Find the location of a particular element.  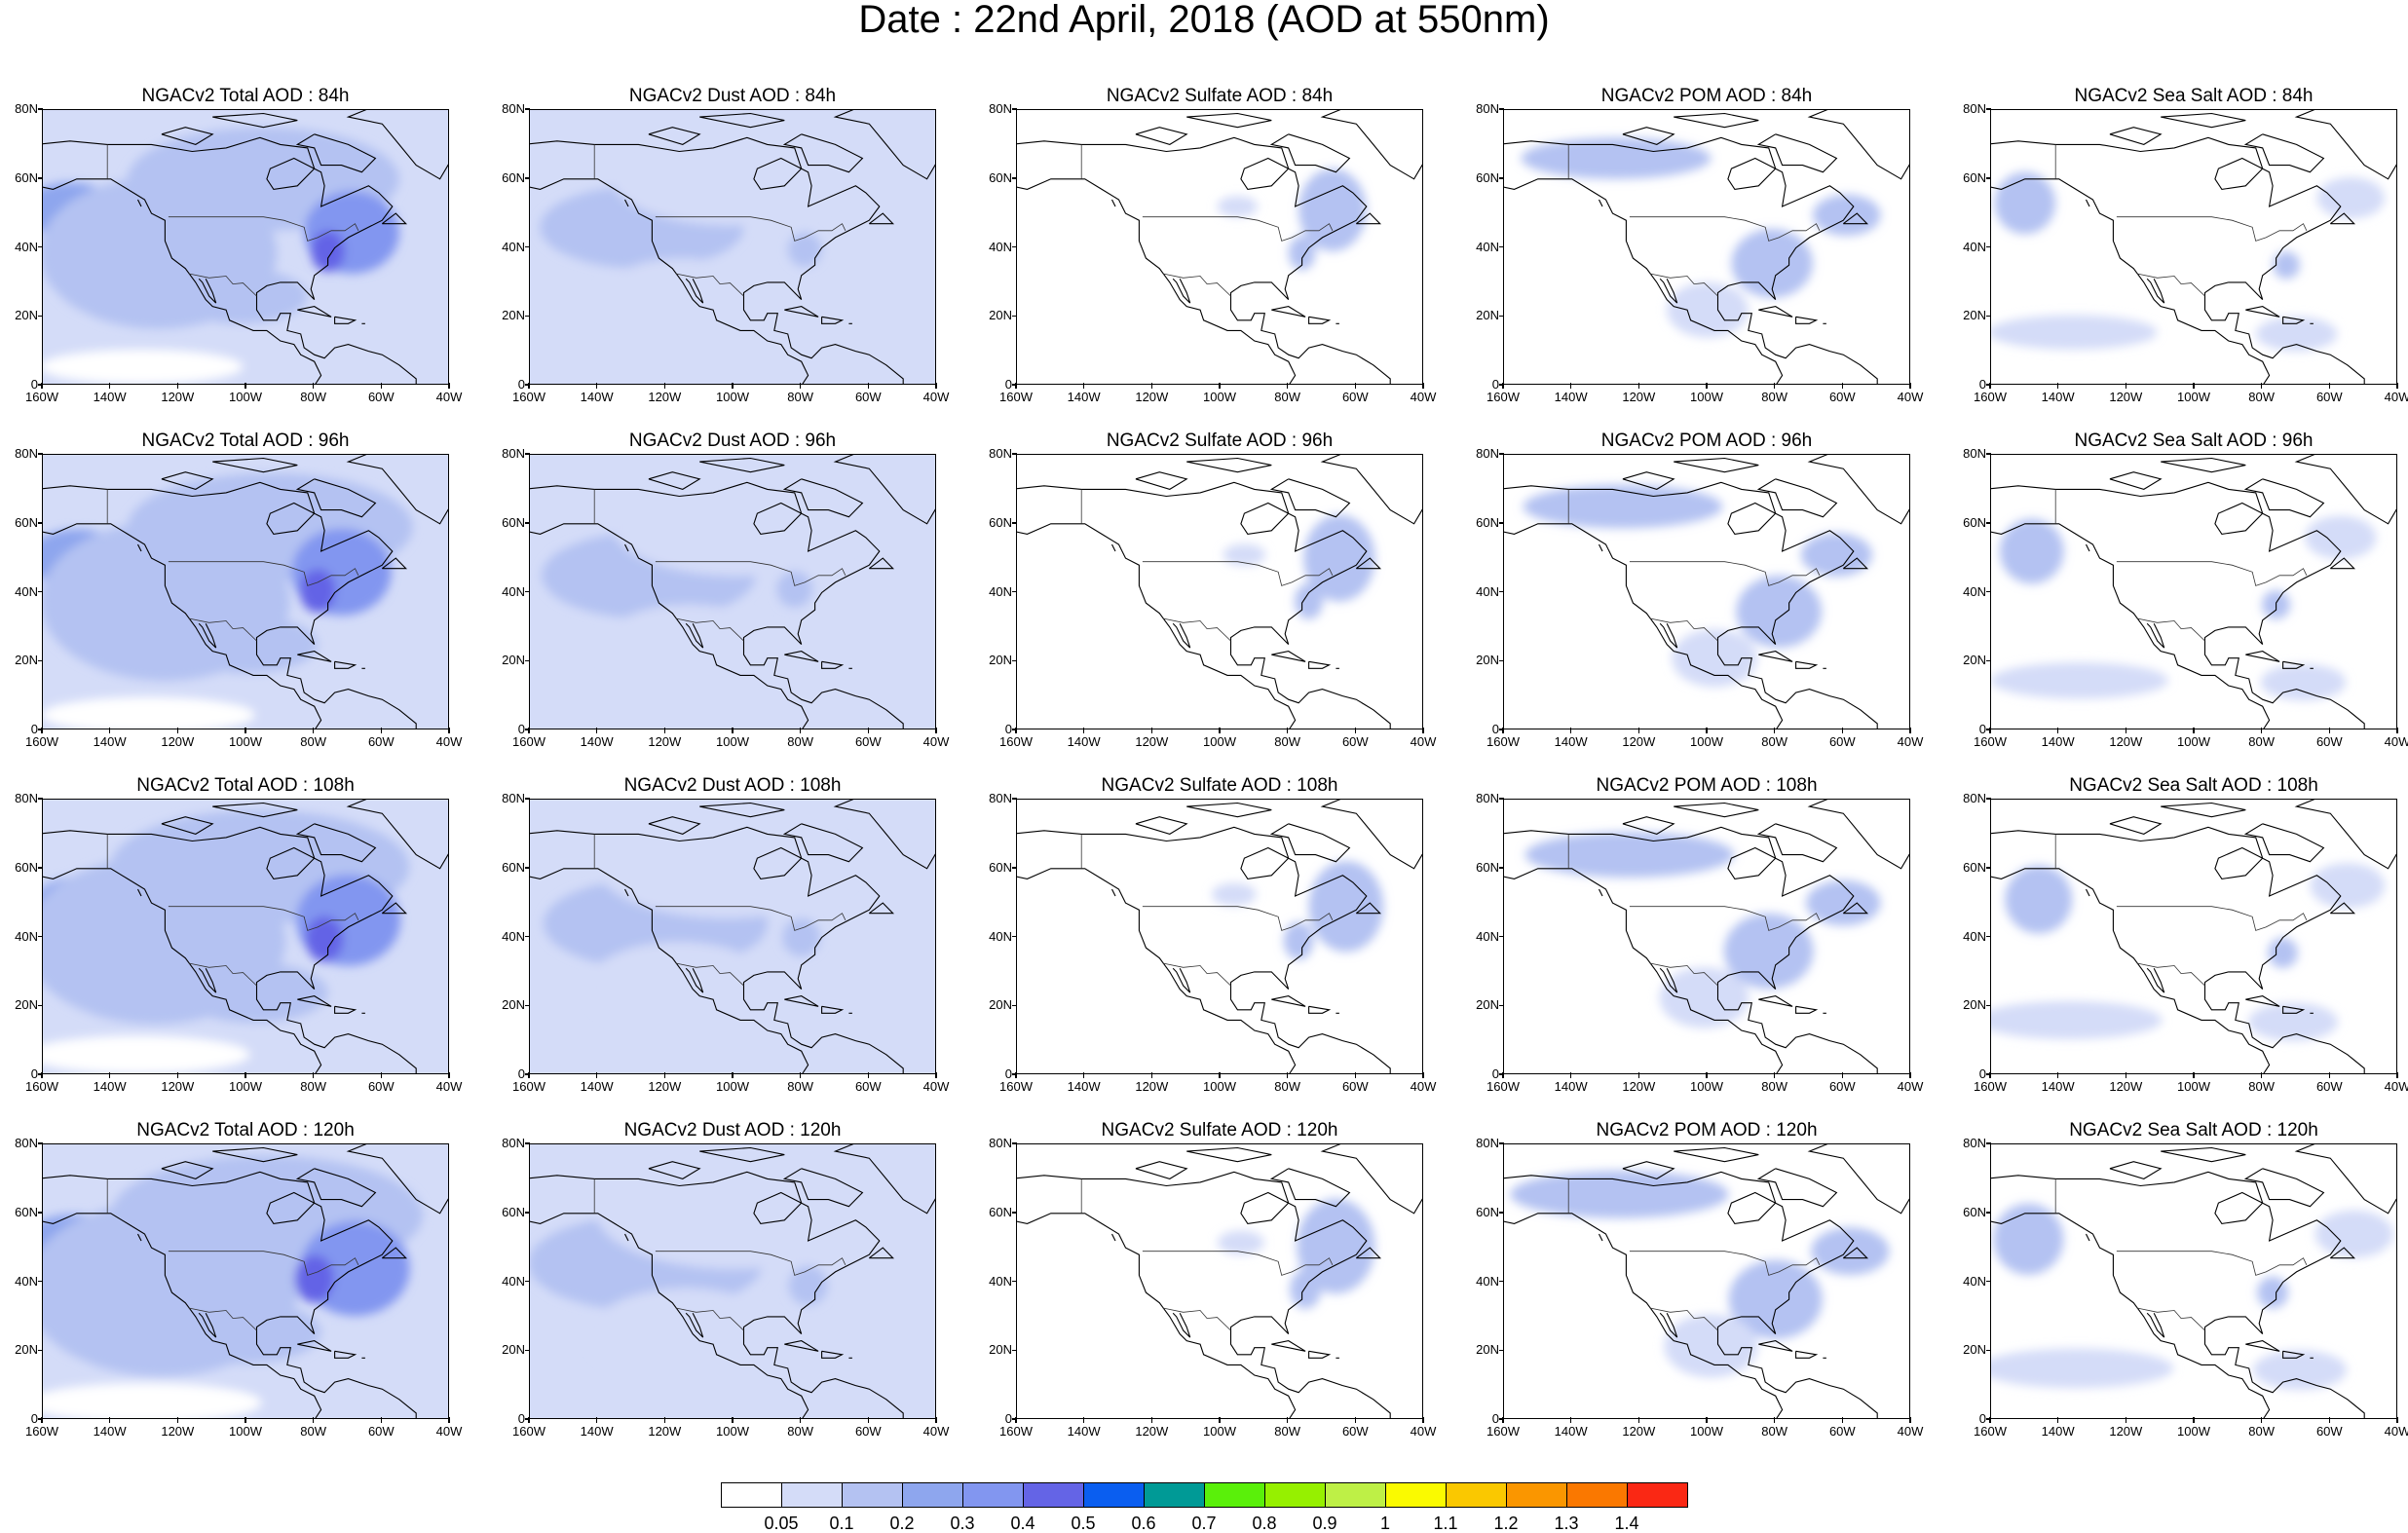

map-plot-area is located at coordinates (1706, 591).